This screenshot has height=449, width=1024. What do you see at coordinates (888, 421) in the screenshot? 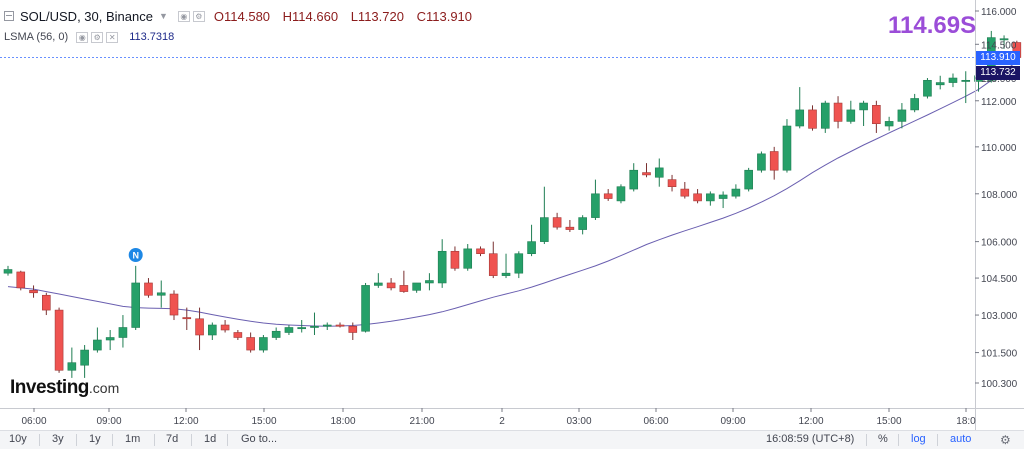
I see `time-tick-label: 15:00` at bounding box center [888, 421].